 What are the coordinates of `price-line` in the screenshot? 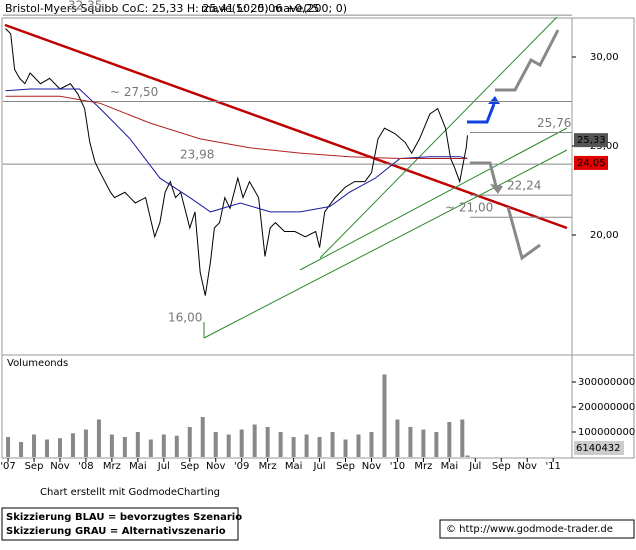 It's located at (236, 127).